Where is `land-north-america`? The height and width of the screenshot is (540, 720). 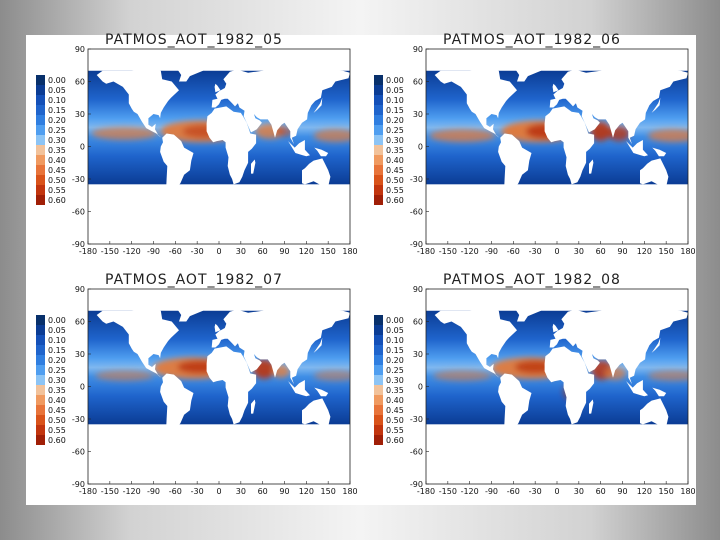 land-north-america is located at coordinates (475, 103).